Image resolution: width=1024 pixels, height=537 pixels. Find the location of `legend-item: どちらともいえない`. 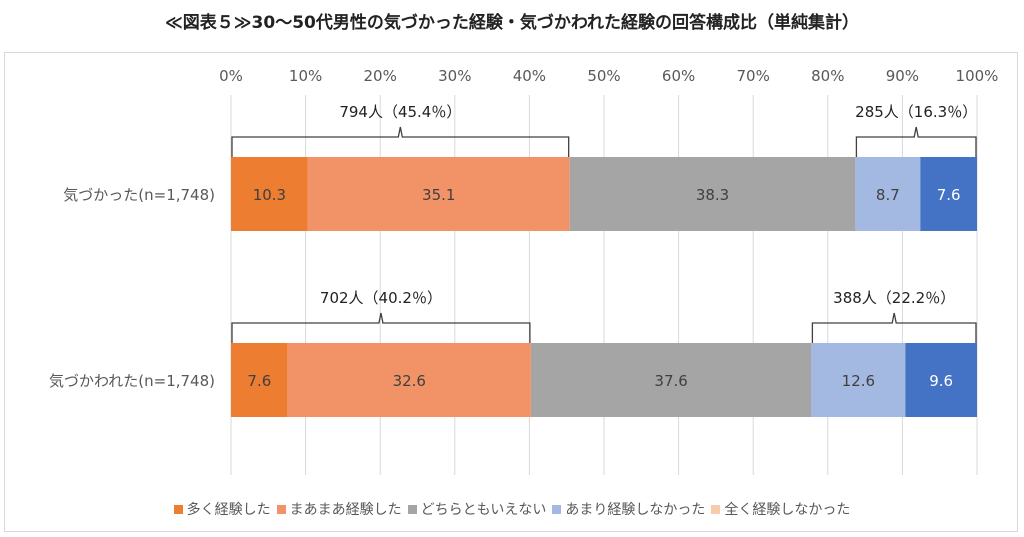

legend-item: どちらともいえない is located at coordinates (477, 509).